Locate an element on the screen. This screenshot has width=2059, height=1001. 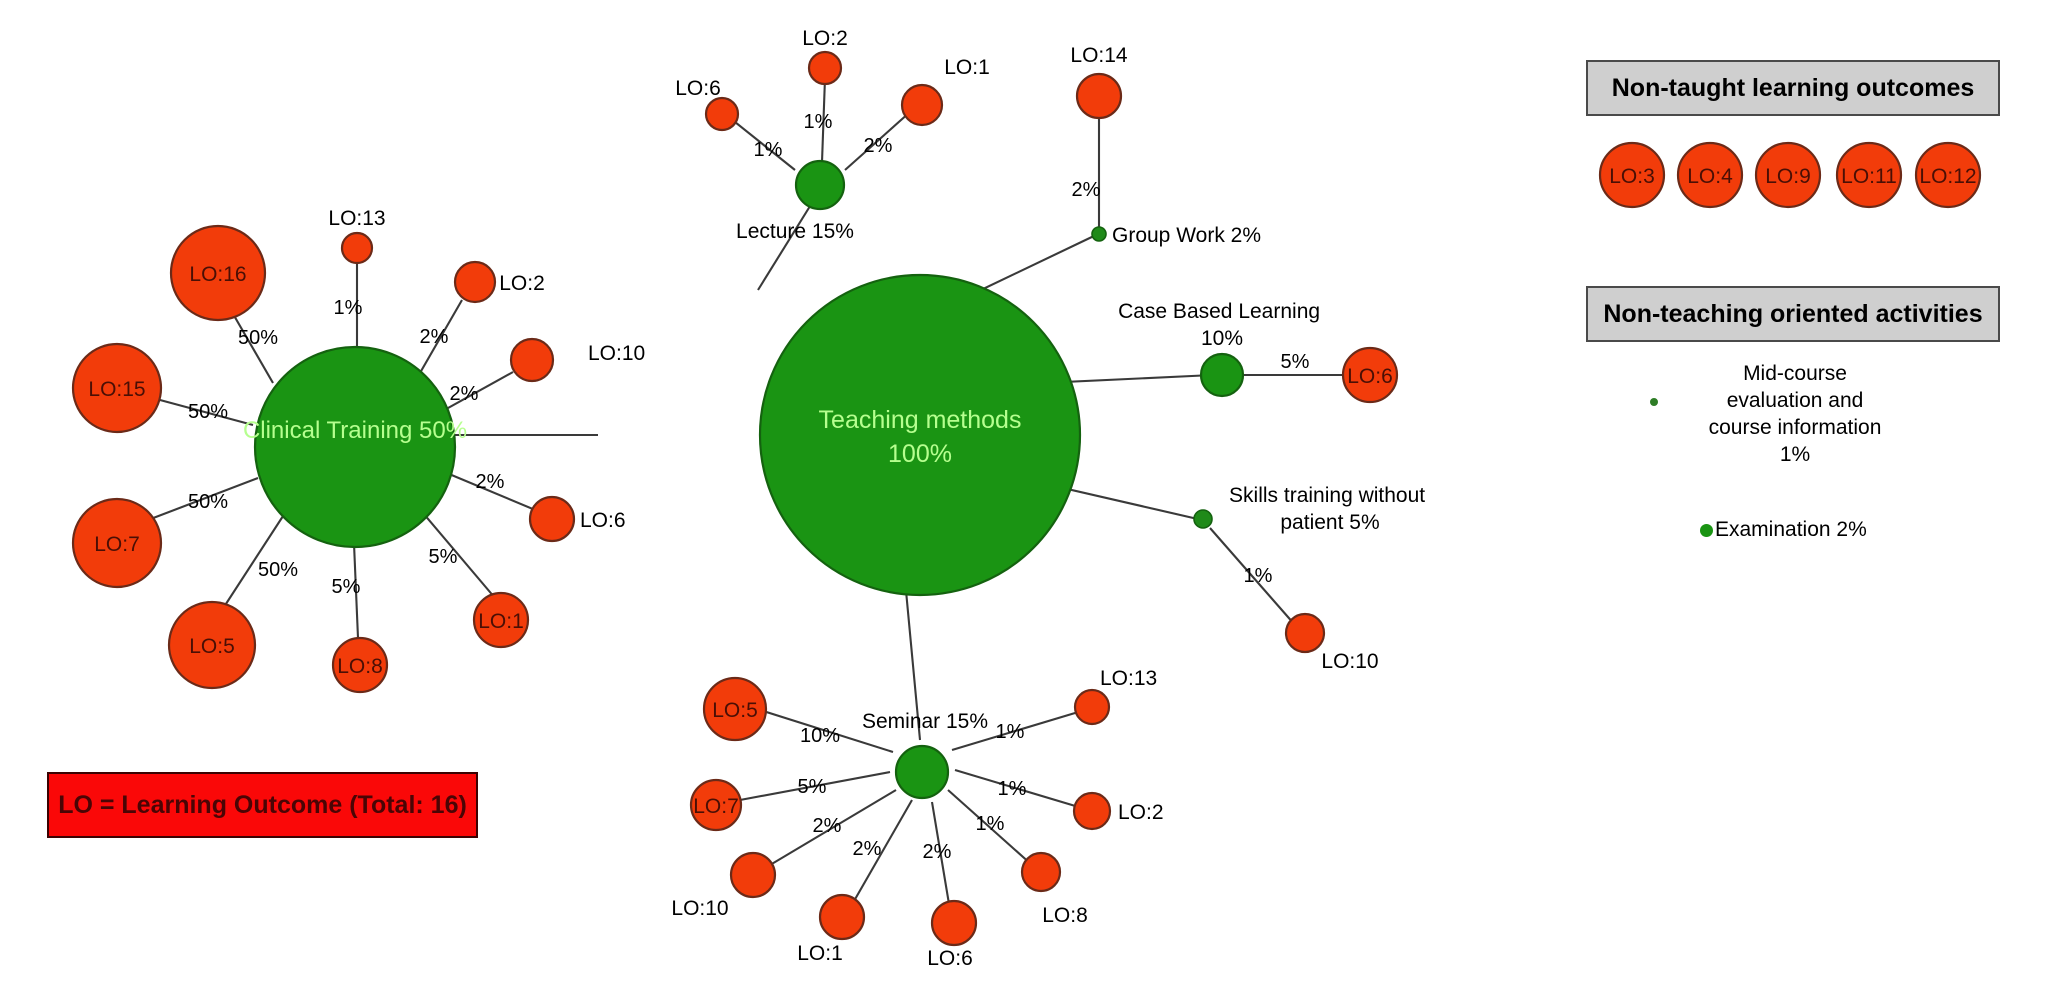
label-teaching-methods-value: 100% is located at coordinates (920, 454).